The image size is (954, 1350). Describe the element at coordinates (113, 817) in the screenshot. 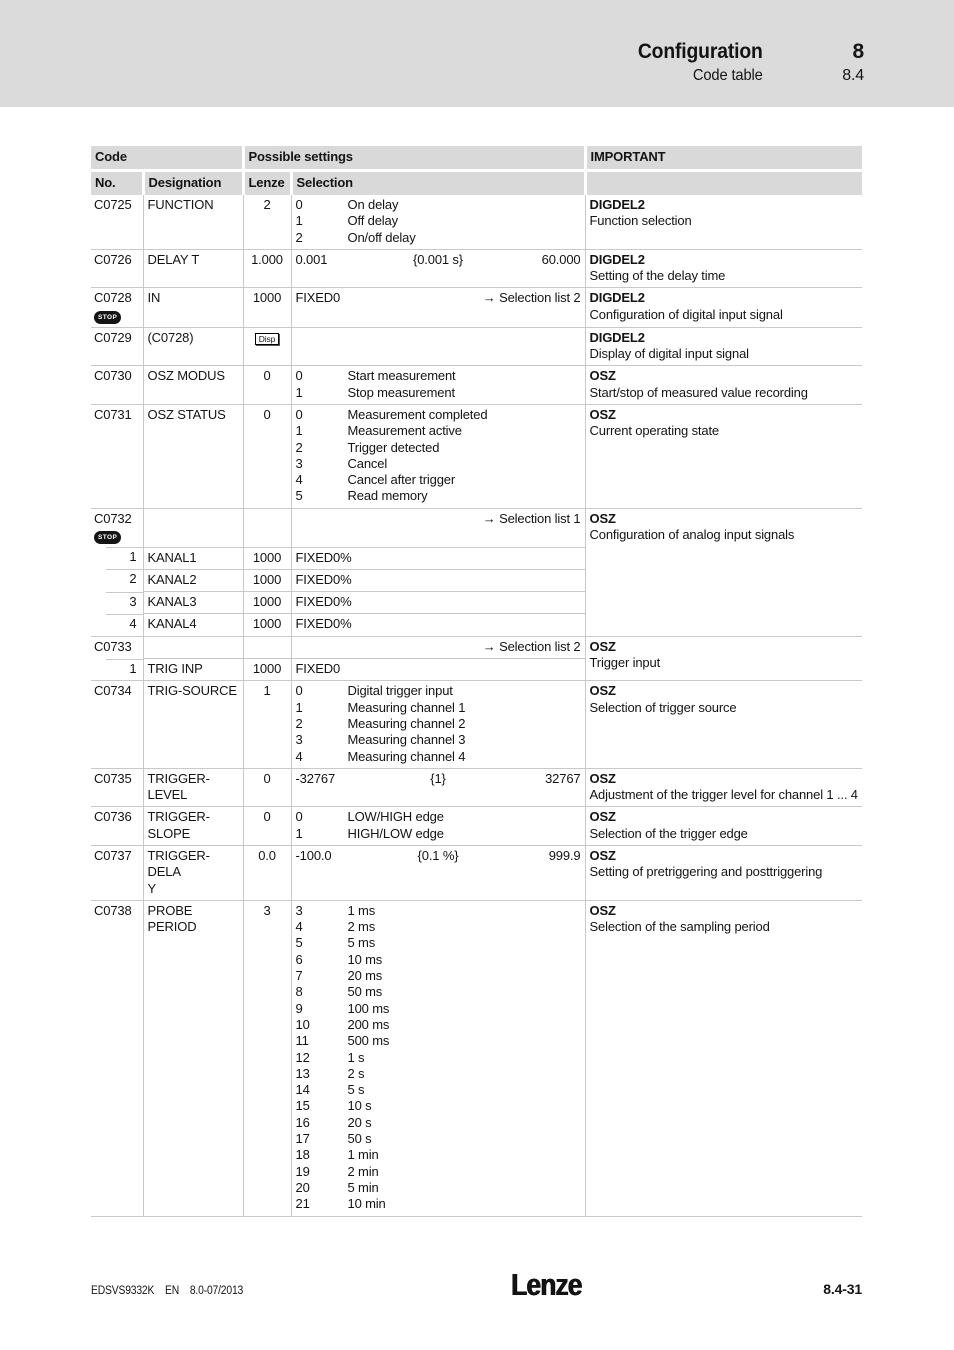

I see `code-label: C0736` at that location.